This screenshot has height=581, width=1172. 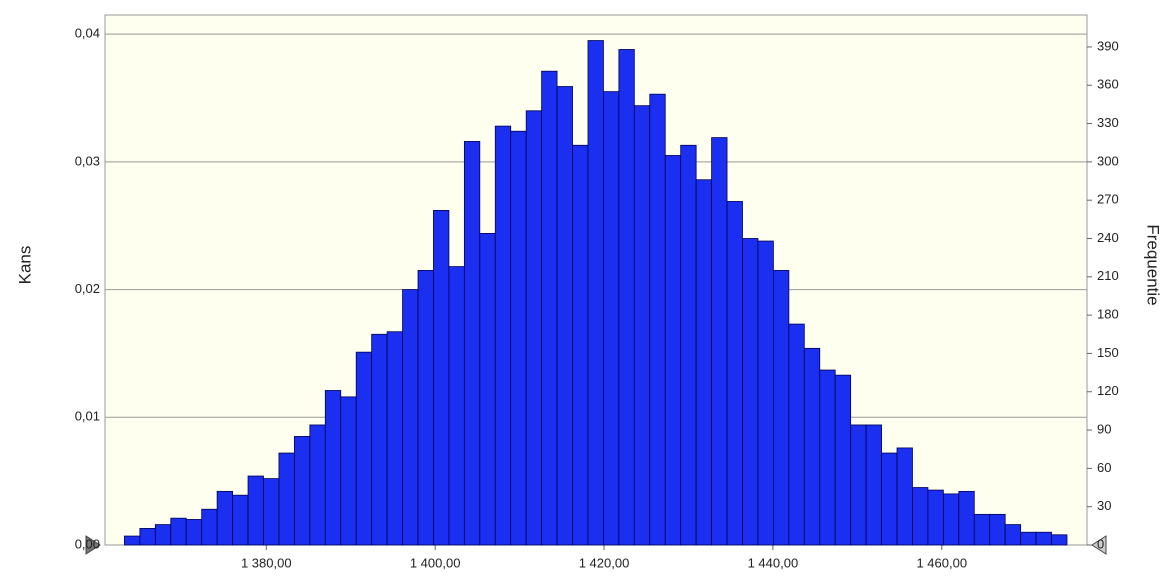 I want to click on y2-tick-label: 240, so click(x=1108, y=237).